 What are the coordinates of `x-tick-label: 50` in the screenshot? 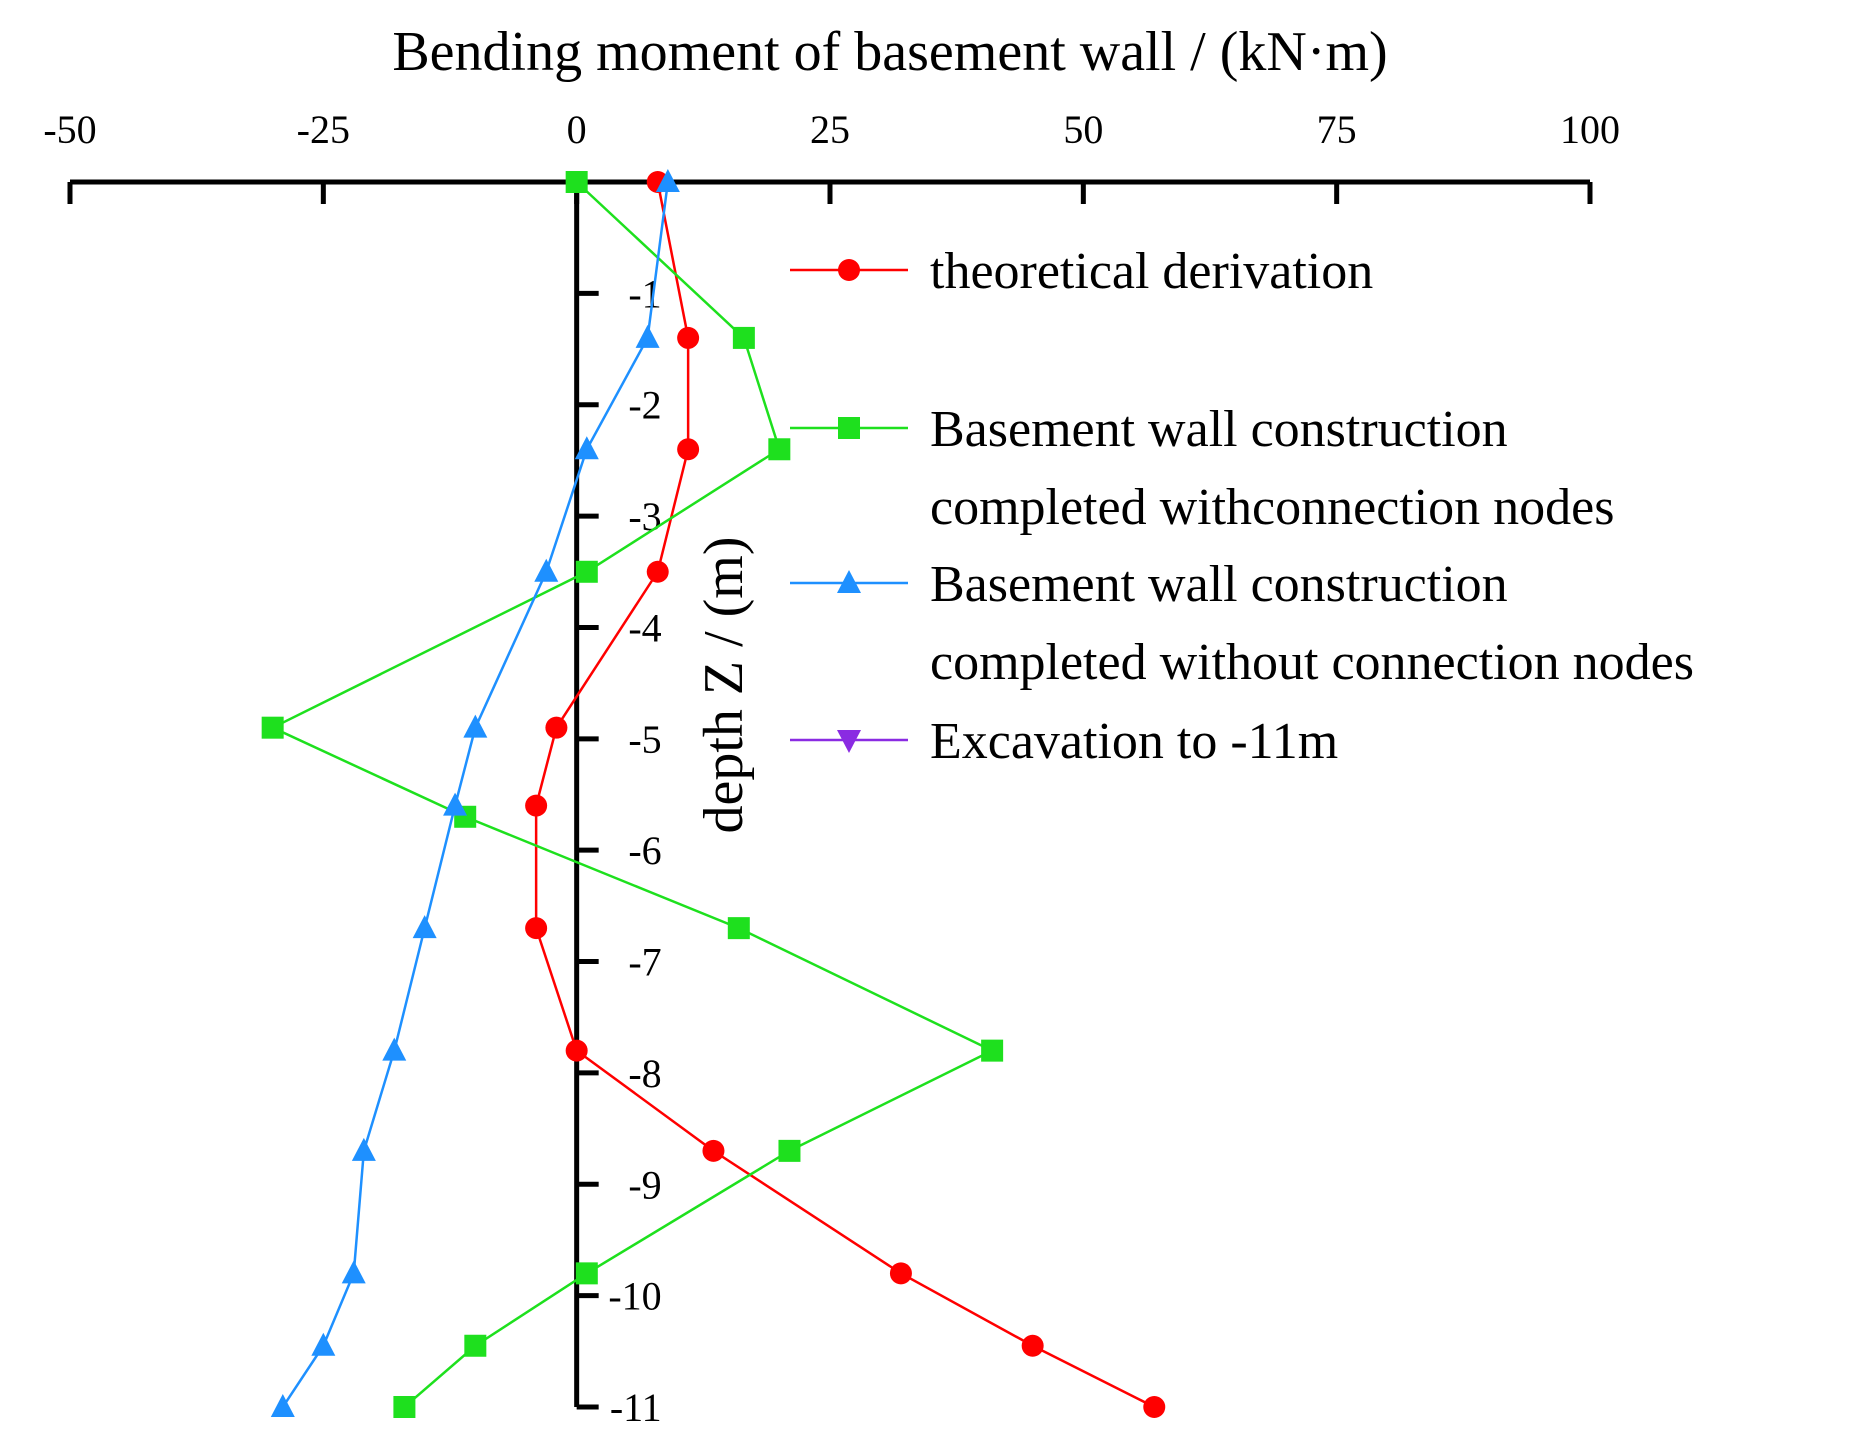 It's located at (1083, 129).